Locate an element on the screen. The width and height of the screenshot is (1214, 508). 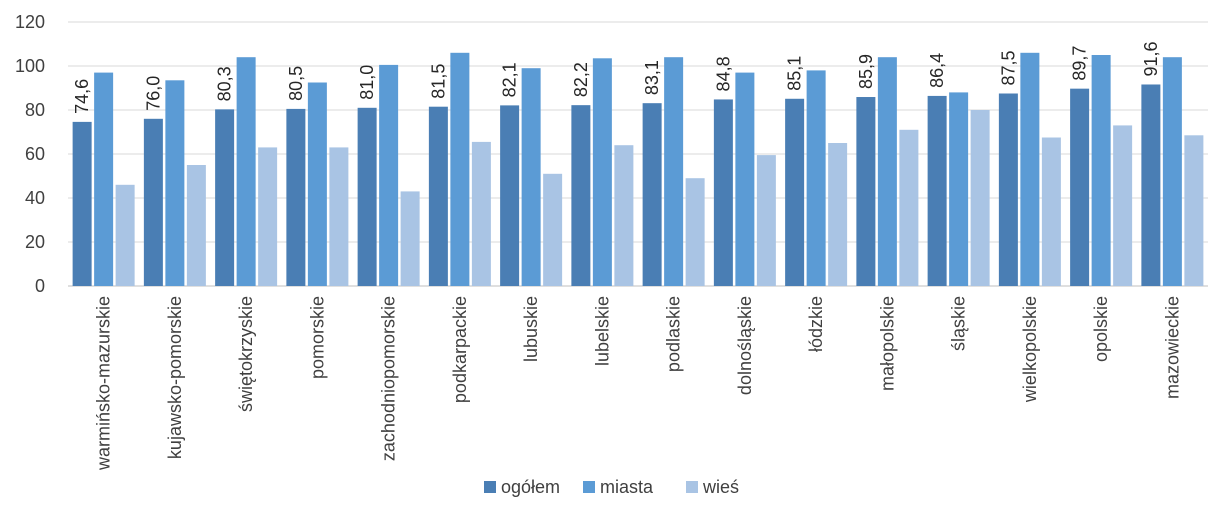
bar-wieś-3 is located at coordinates (339, 216).